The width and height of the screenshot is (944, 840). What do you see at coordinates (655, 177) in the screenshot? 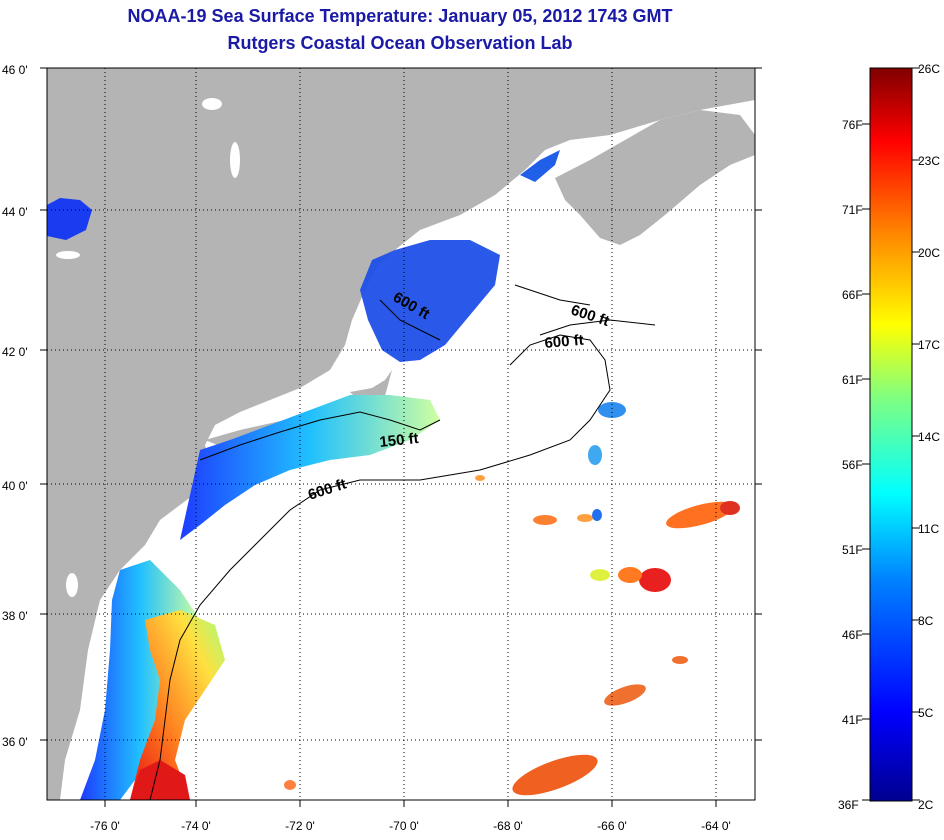
I see `land-nova-scotia` at bounding box center [655, 177].